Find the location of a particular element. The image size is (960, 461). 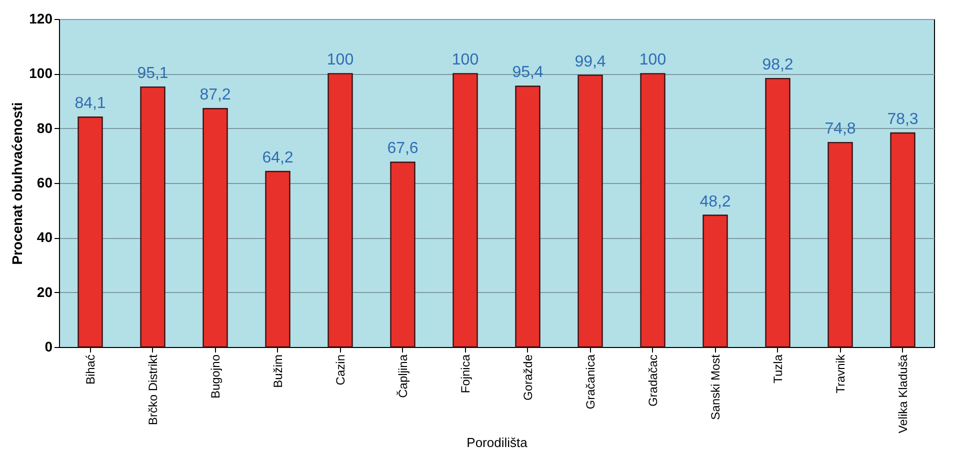

data-label: 95,4 is located at coordinates (528, 73).